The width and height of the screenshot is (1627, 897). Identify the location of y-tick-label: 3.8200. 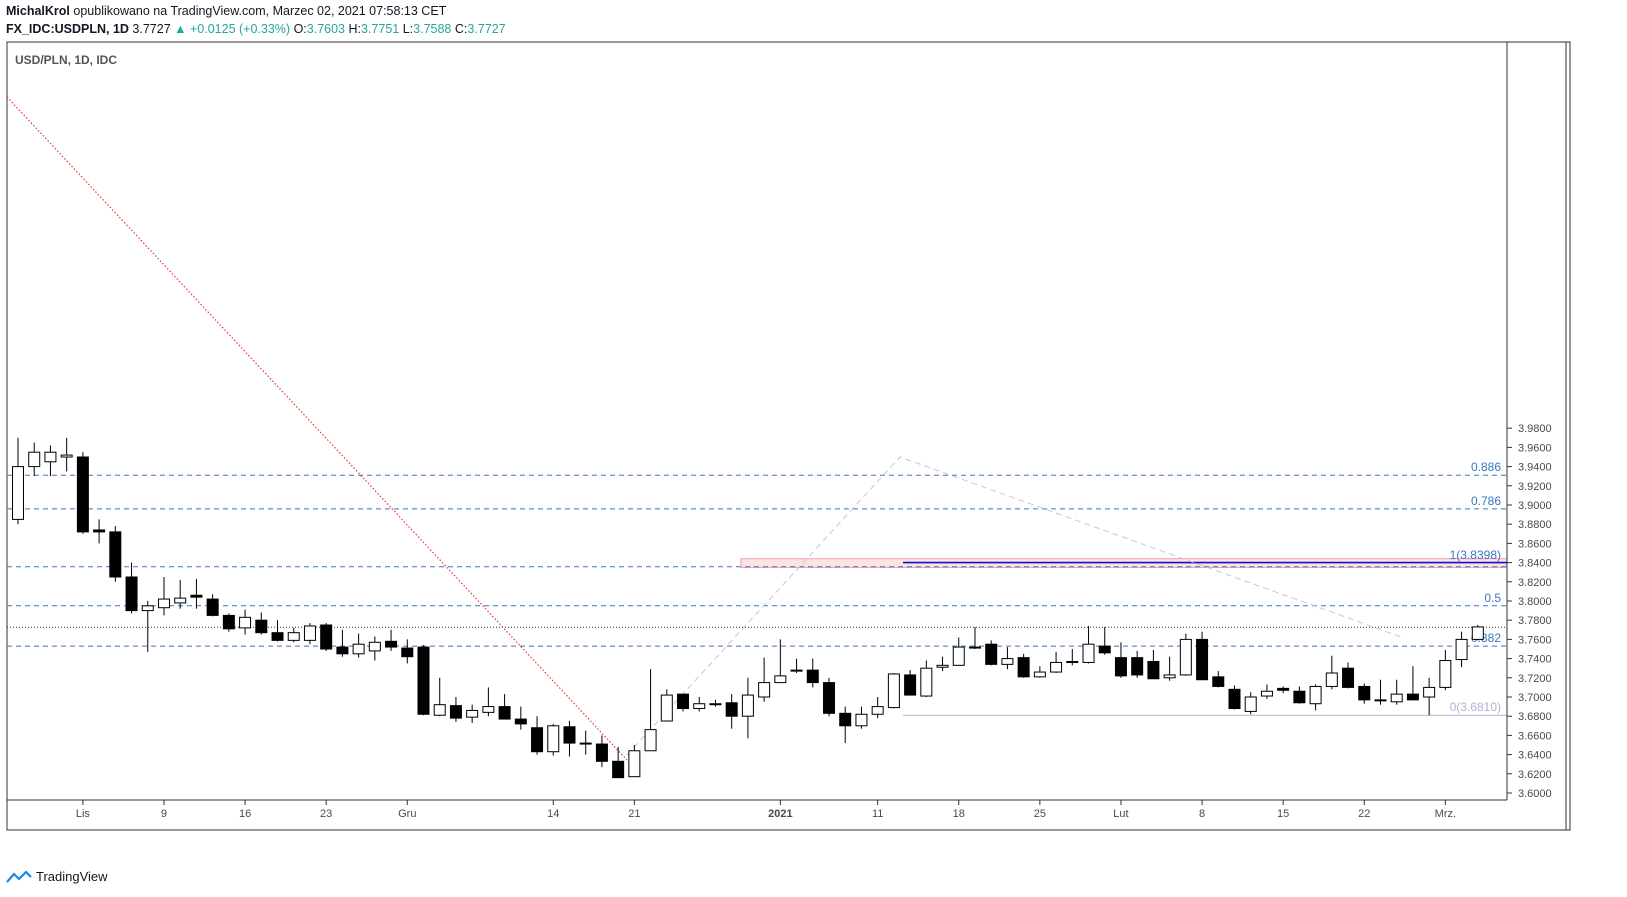
(1535, 583).